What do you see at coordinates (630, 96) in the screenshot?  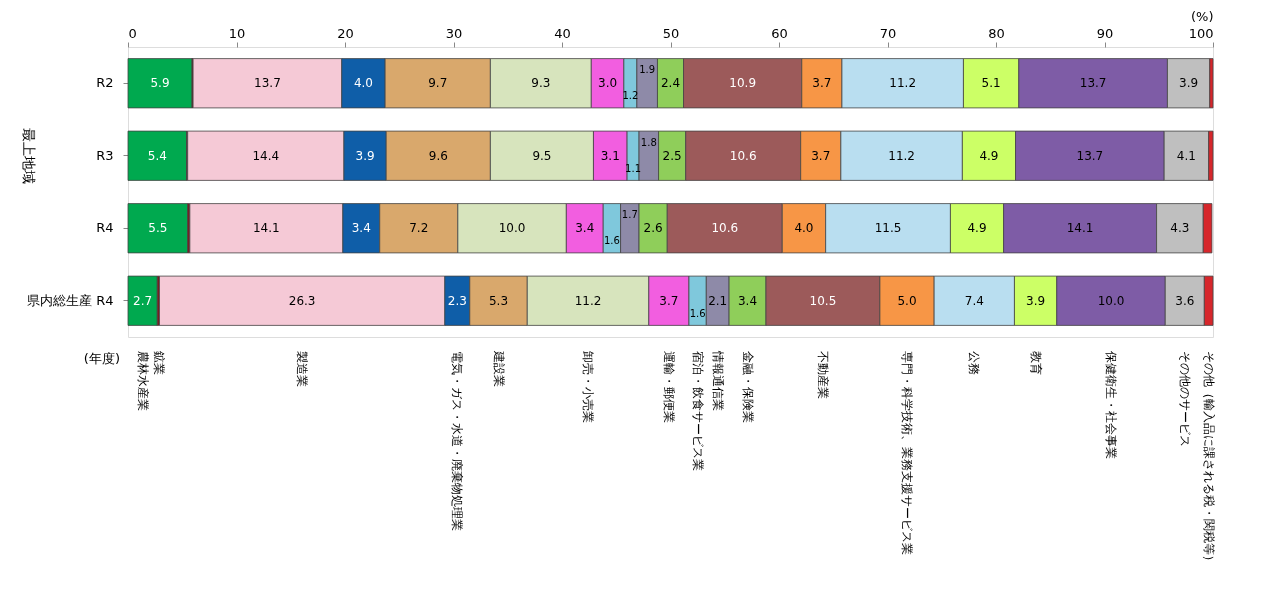 I see `data-label: 1.2` at bounding box center [630, 96].